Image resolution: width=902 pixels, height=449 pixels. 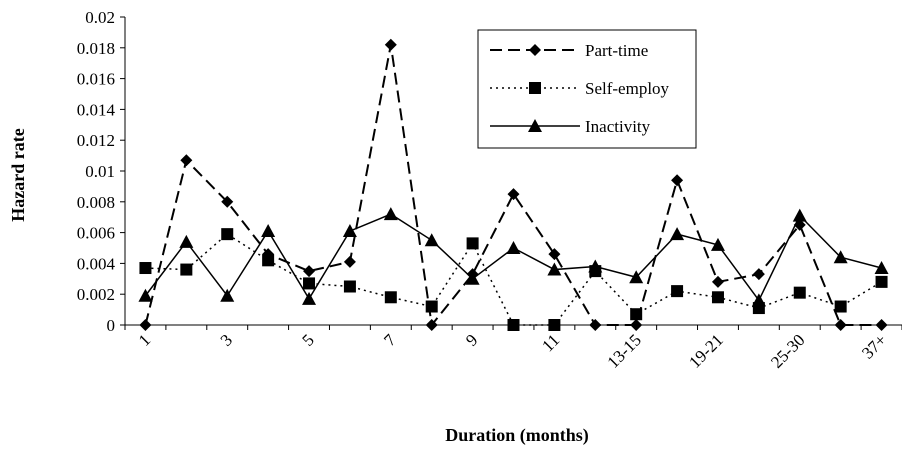 What do you see at coordinates (111, 325) in the screenshot?
I see `y-tick-label: 0` at bounding box center [111, 325].